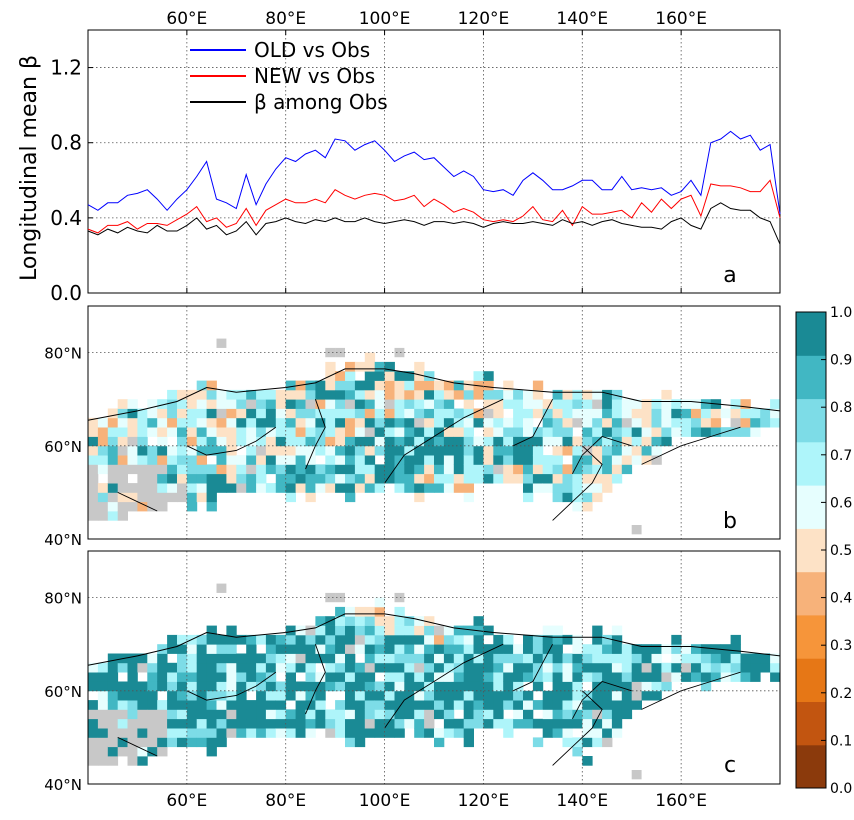  Describe the element at coordinates (312, 50) in the screenshot. I see `legend-label-0: OLD vs Obs` at that location.